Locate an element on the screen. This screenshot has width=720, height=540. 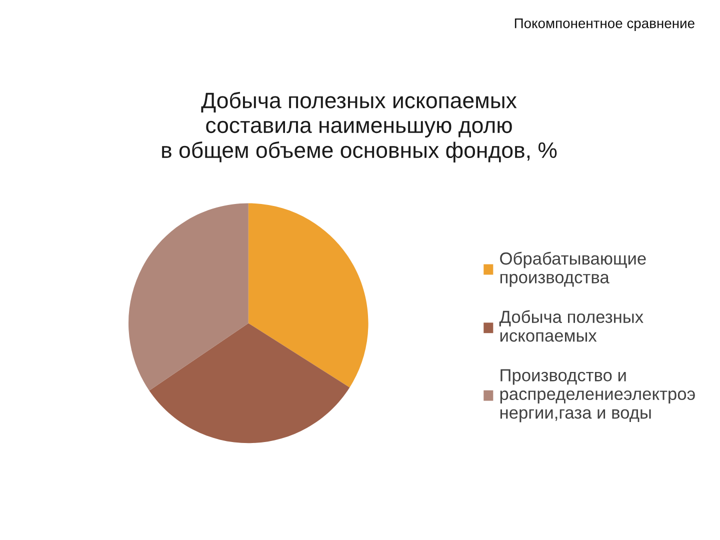
legend-label: Производство и распределениеэлектроэ нергии,газа и воды is located at coordinates (597, 395).